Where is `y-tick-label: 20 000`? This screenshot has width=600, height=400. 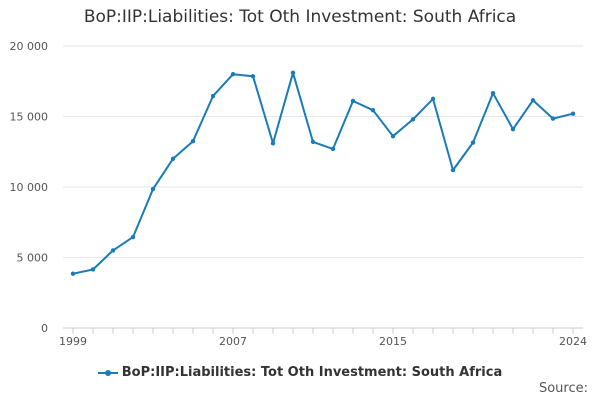 y-tick-label: 20 000 is located at coordinates (29, 46).